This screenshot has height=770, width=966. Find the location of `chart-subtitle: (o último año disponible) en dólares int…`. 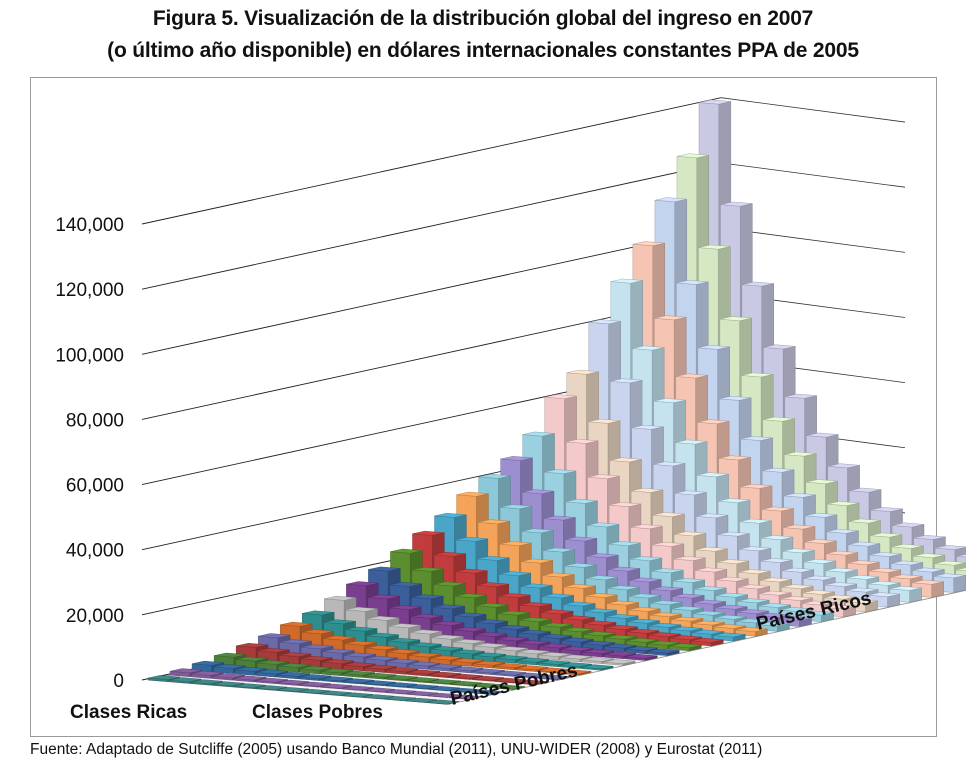

chart-subtitle: (o último año disponible) en dólares int… is located at coordinates (483, 50).